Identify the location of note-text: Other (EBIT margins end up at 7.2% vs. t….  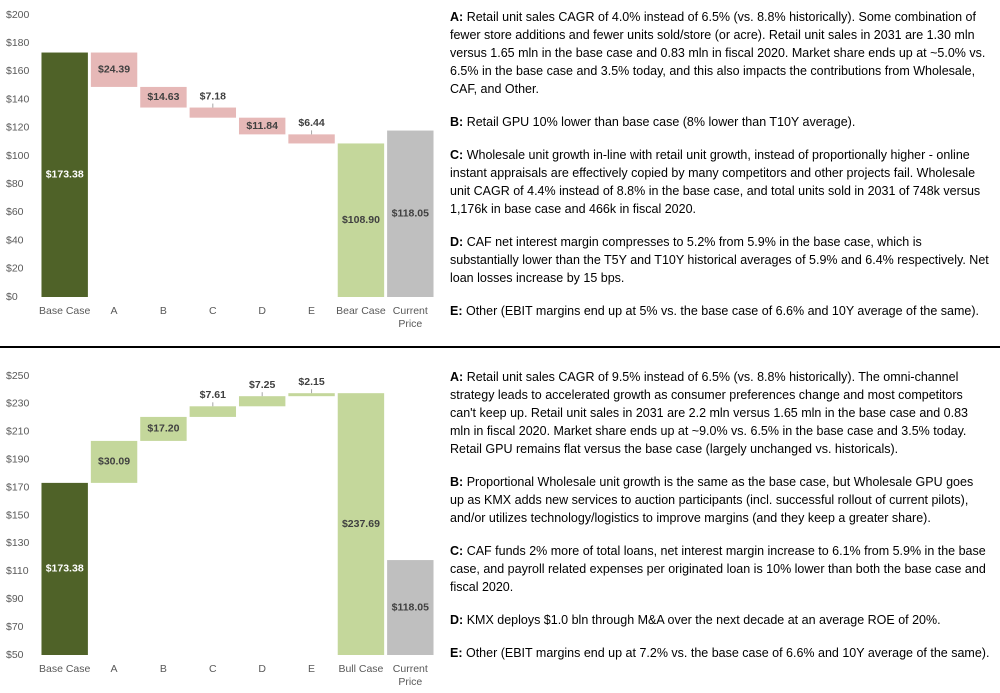
(727, 653).